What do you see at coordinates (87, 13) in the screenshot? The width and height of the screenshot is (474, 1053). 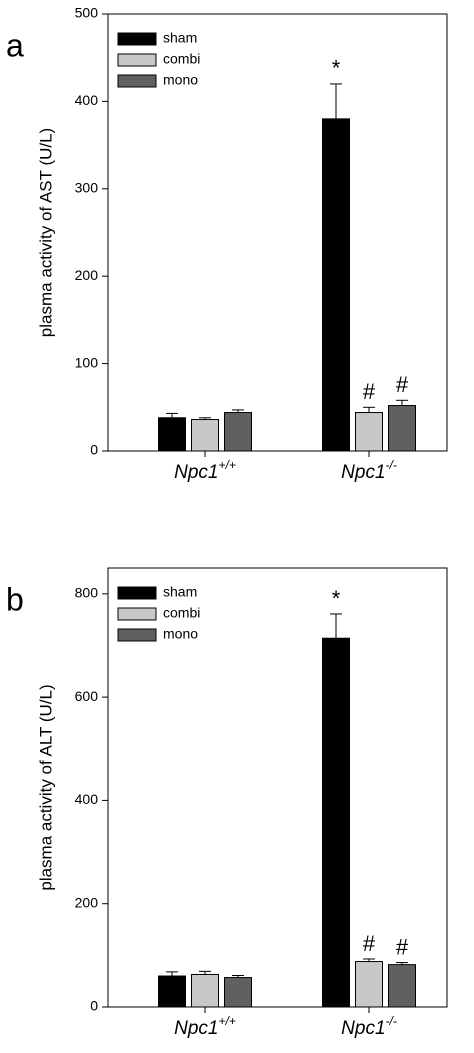 I see `y-tick-label: 500` at bounding box center [87, 13].